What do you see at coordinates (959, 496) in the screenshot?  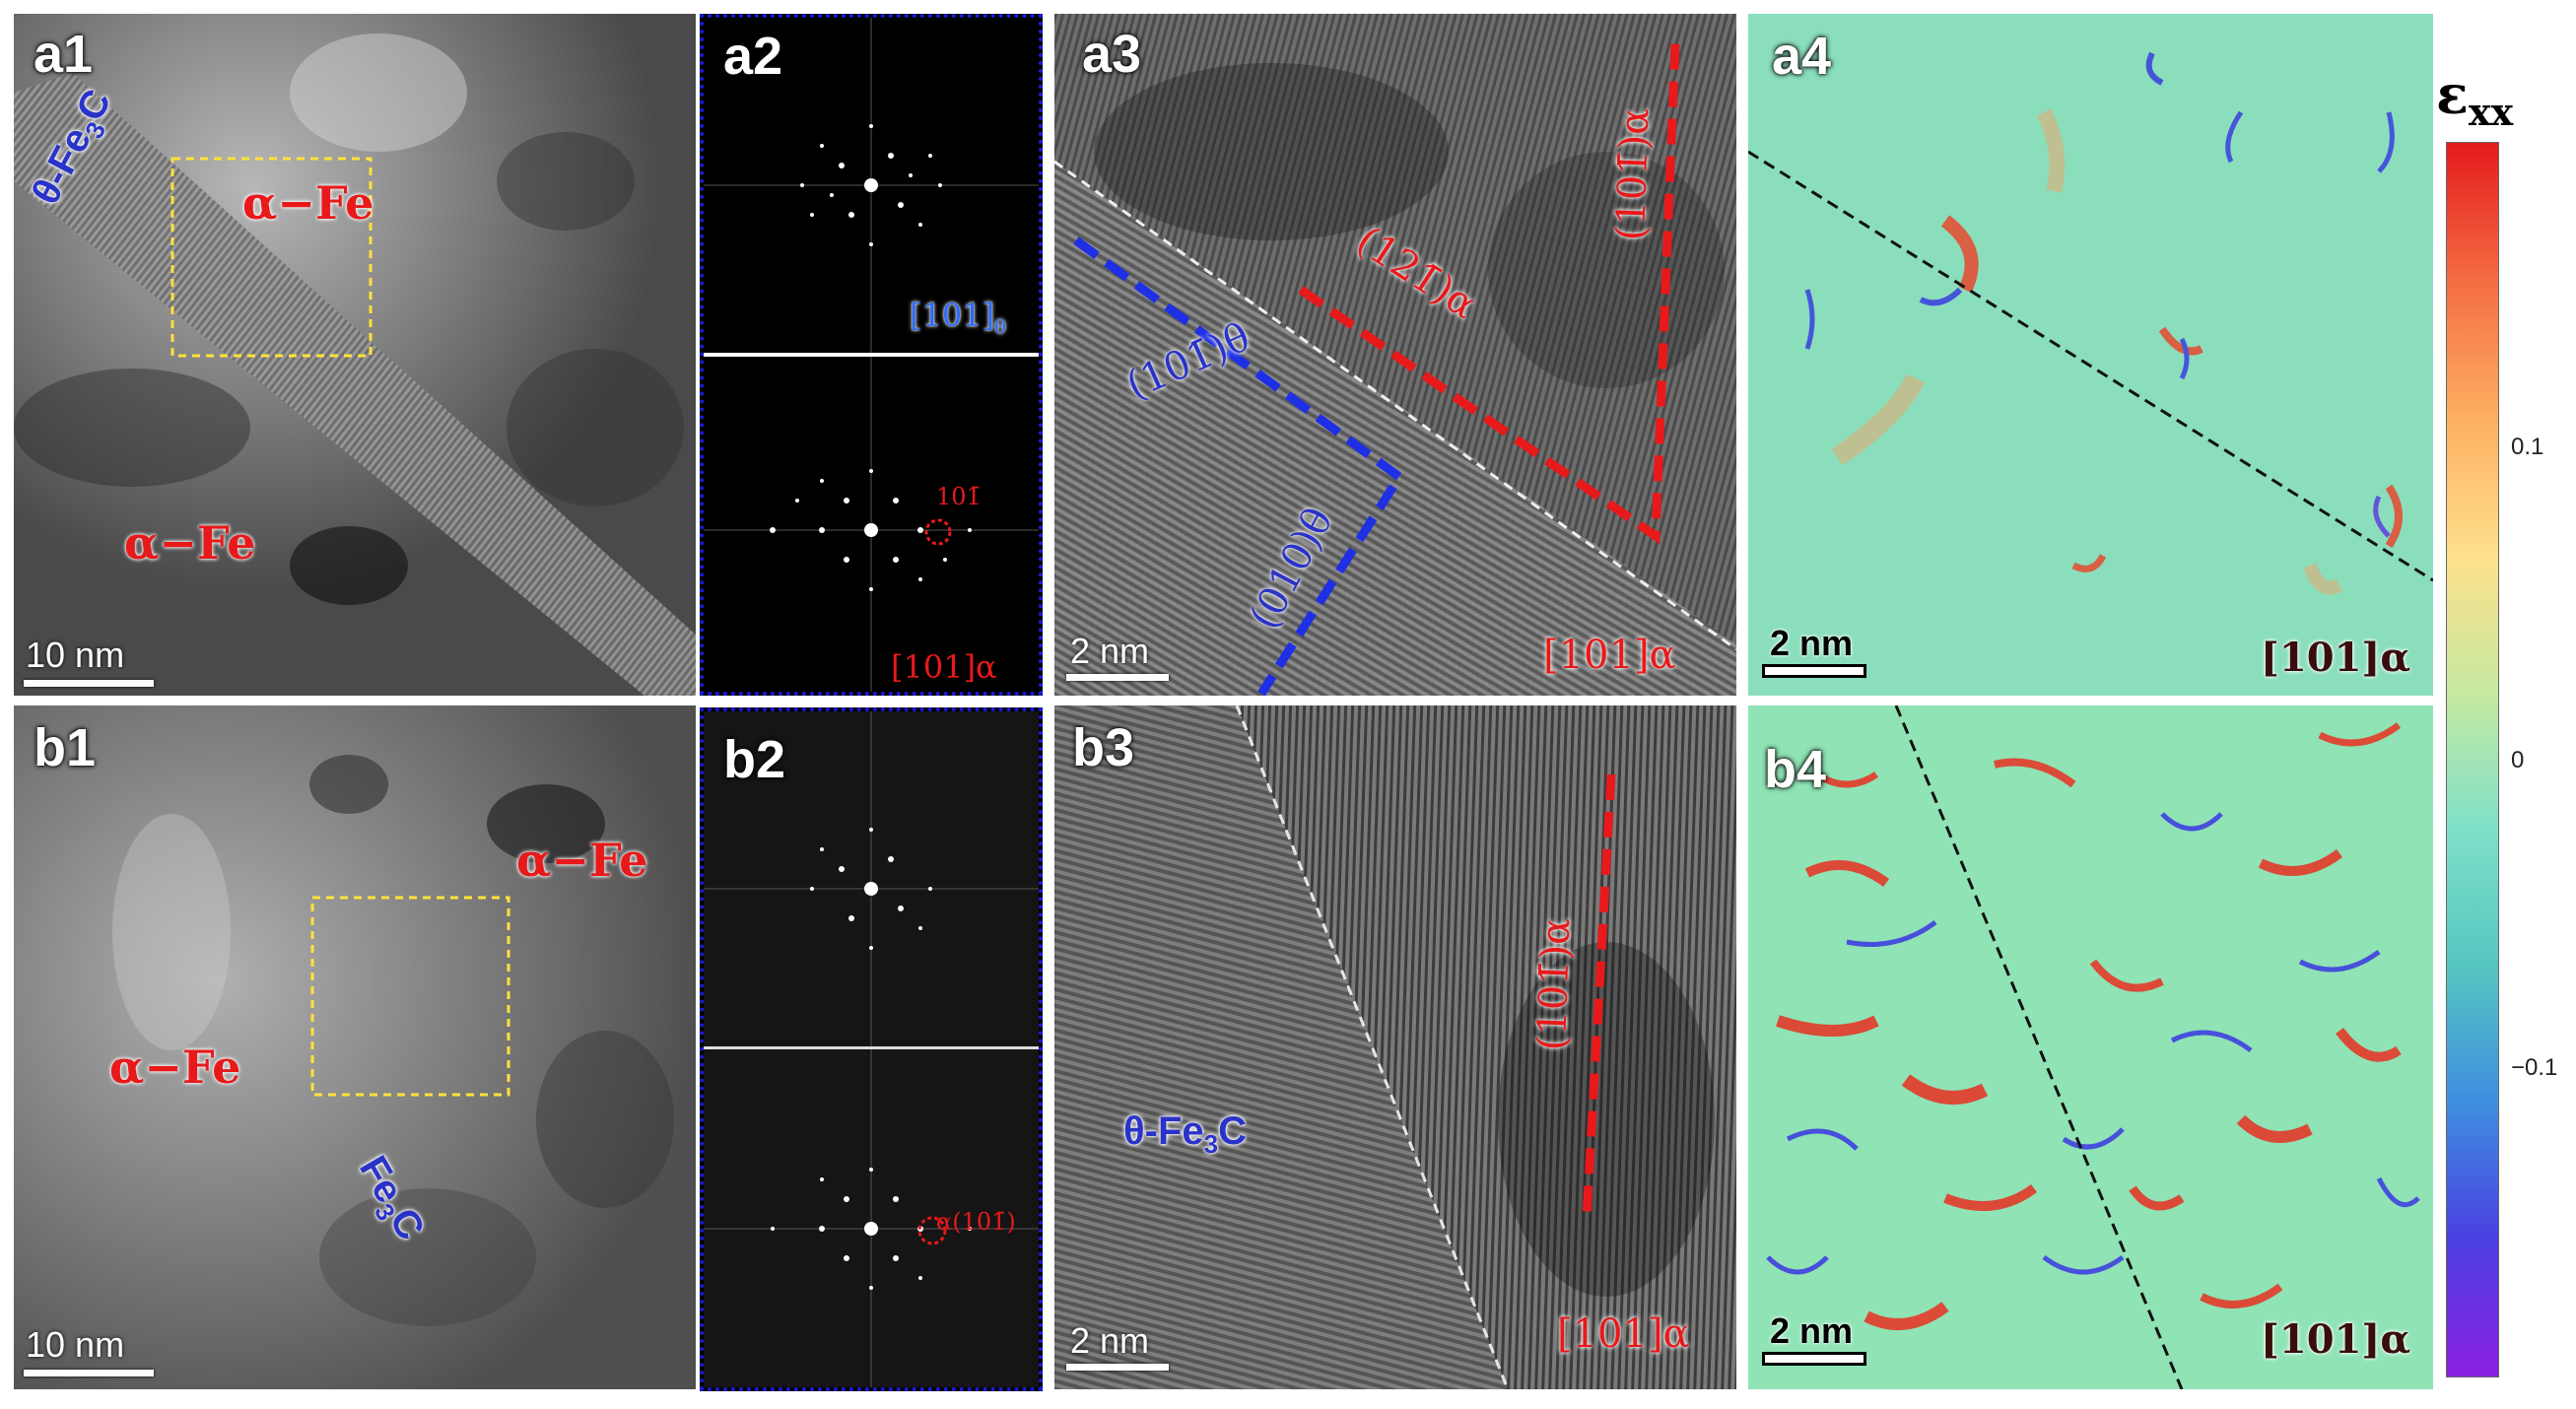 I see `spot-label-a2: 101̄` at bounding box center [959, 496].